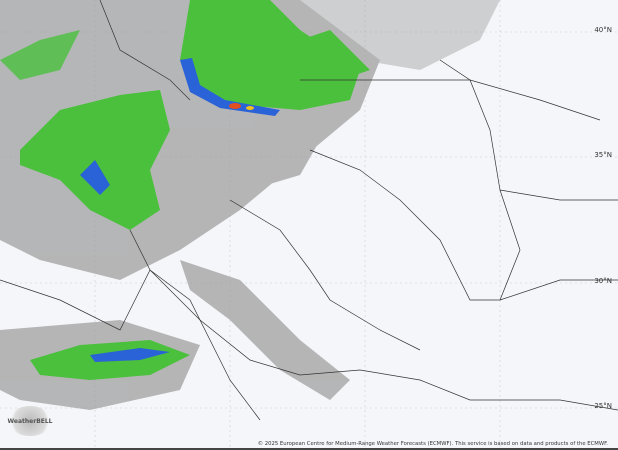 The height and width of the screenshot is (450, 618). I want to click on latitude-label-40n: 40°N, so click(603, 30).